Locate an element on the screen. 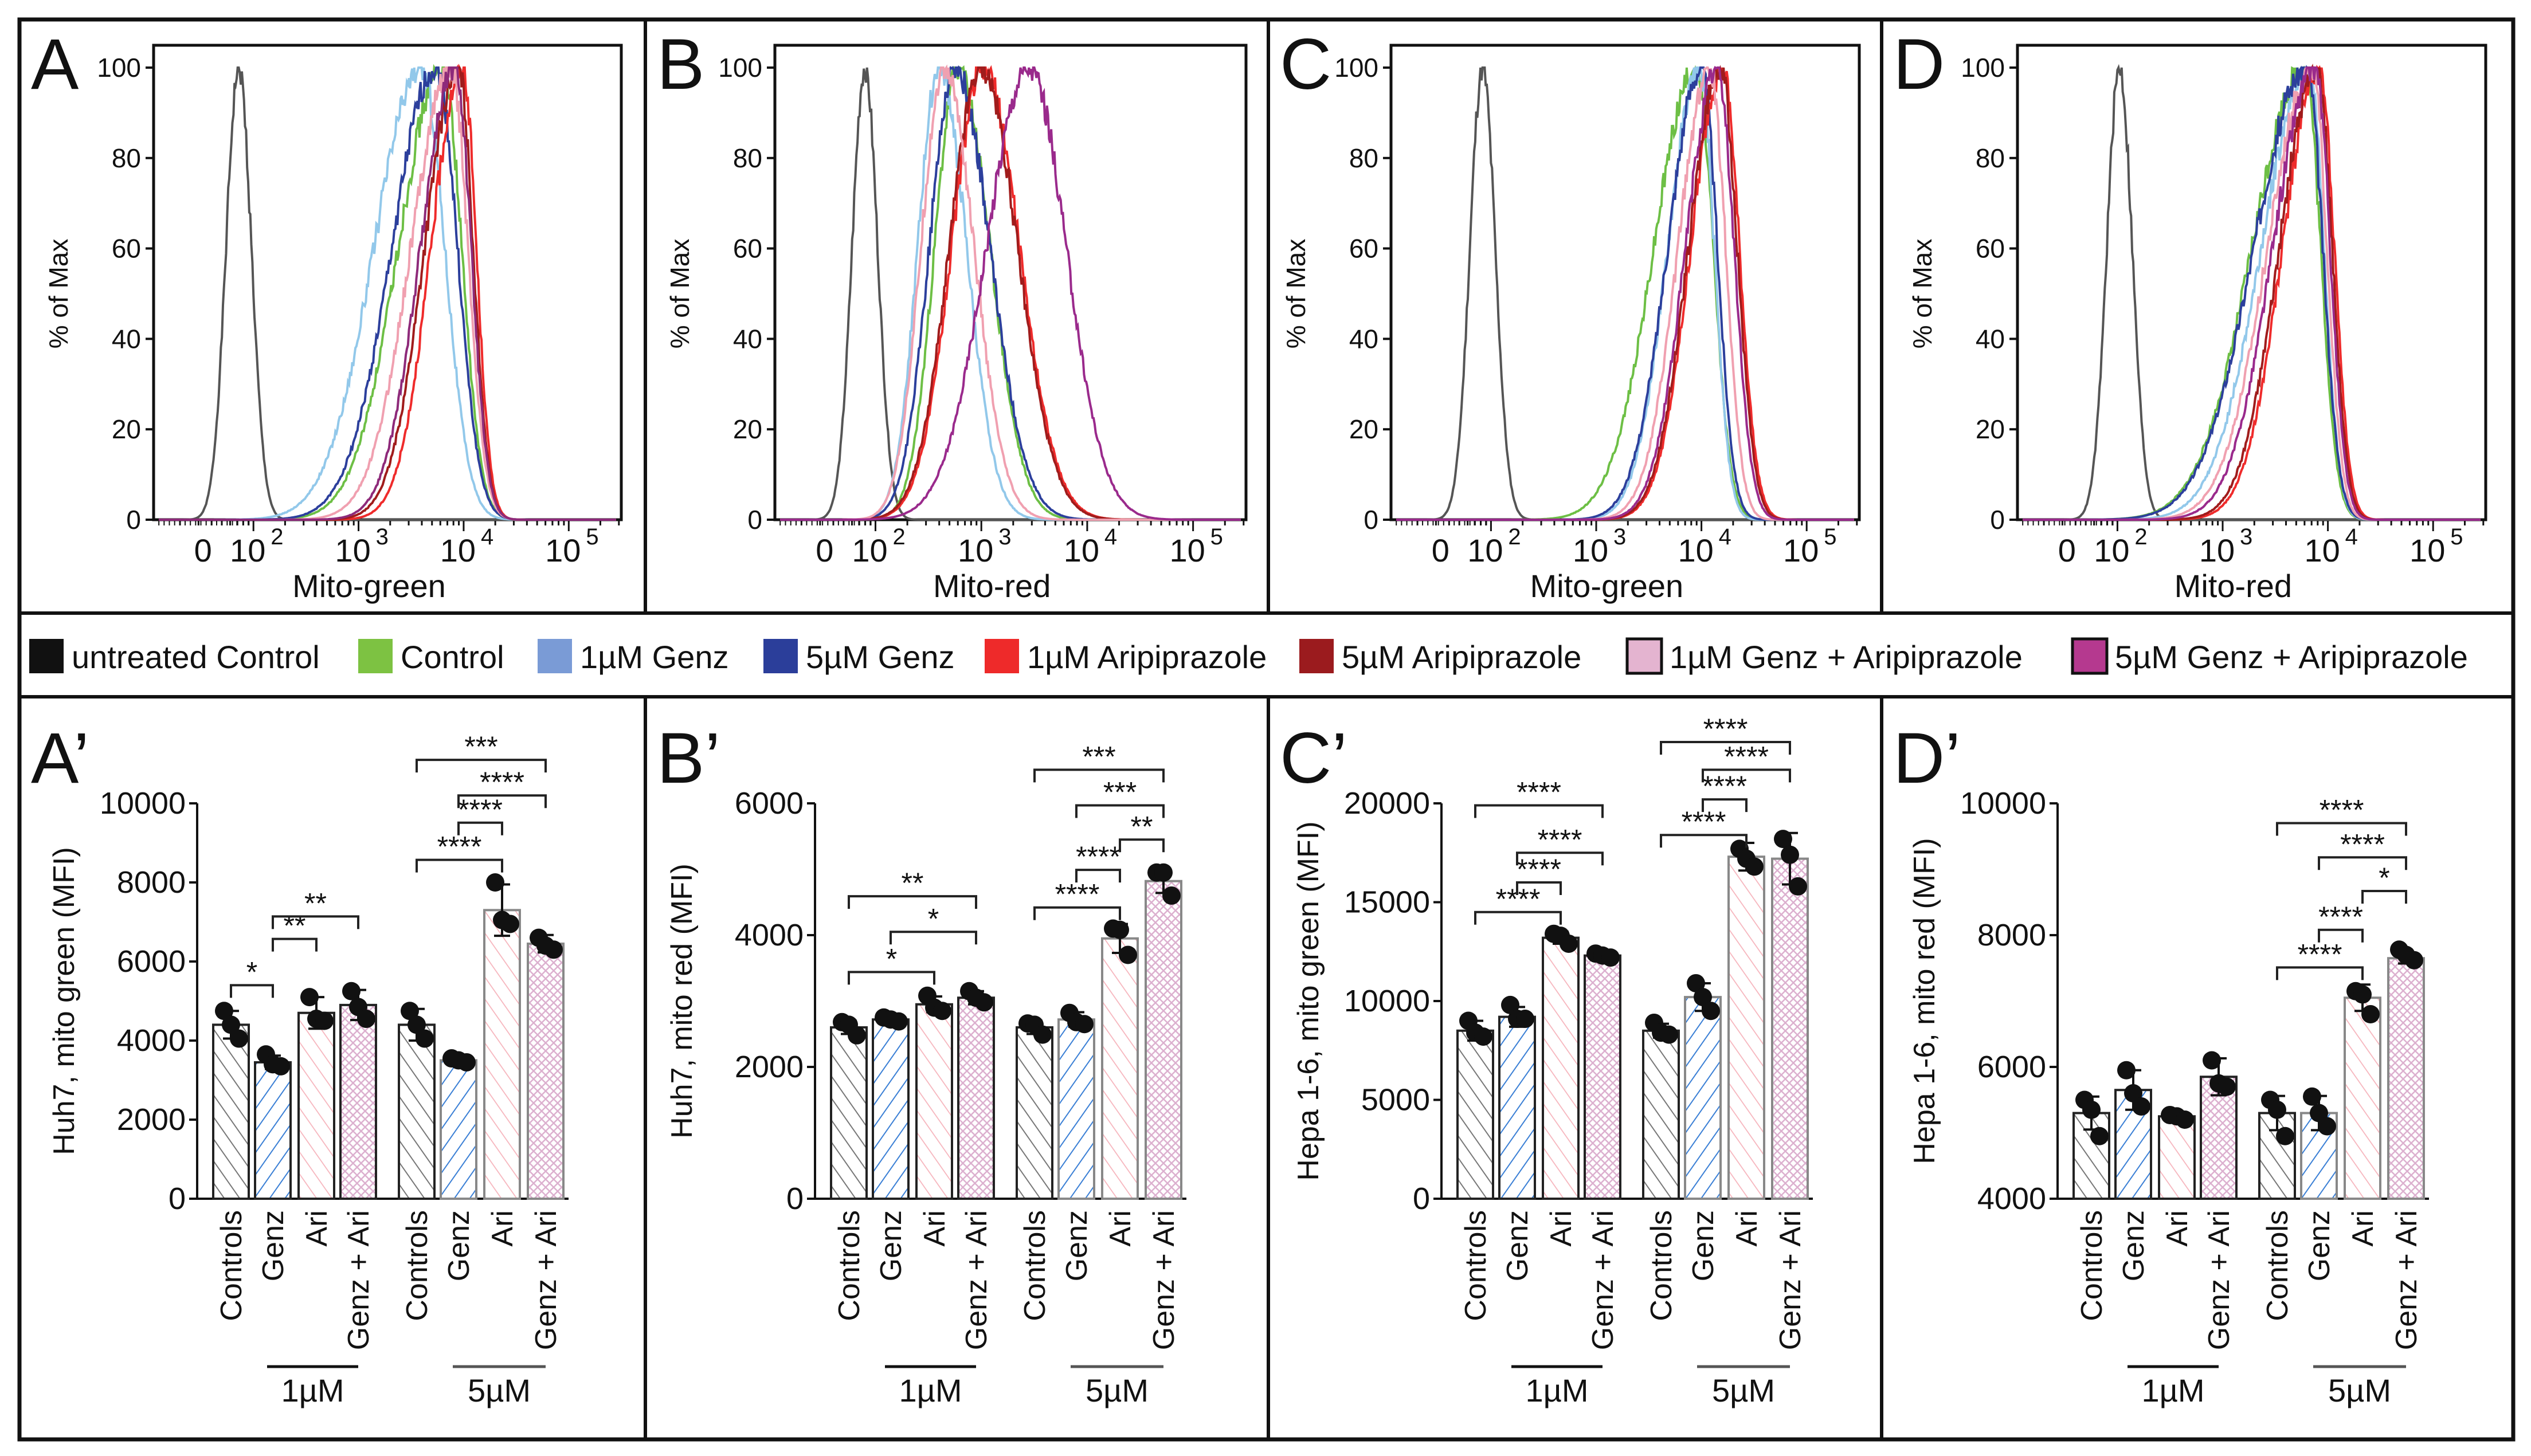 This screenshot has height=1456, width=2531. plot-frame is located at coordinates (2251, 282).